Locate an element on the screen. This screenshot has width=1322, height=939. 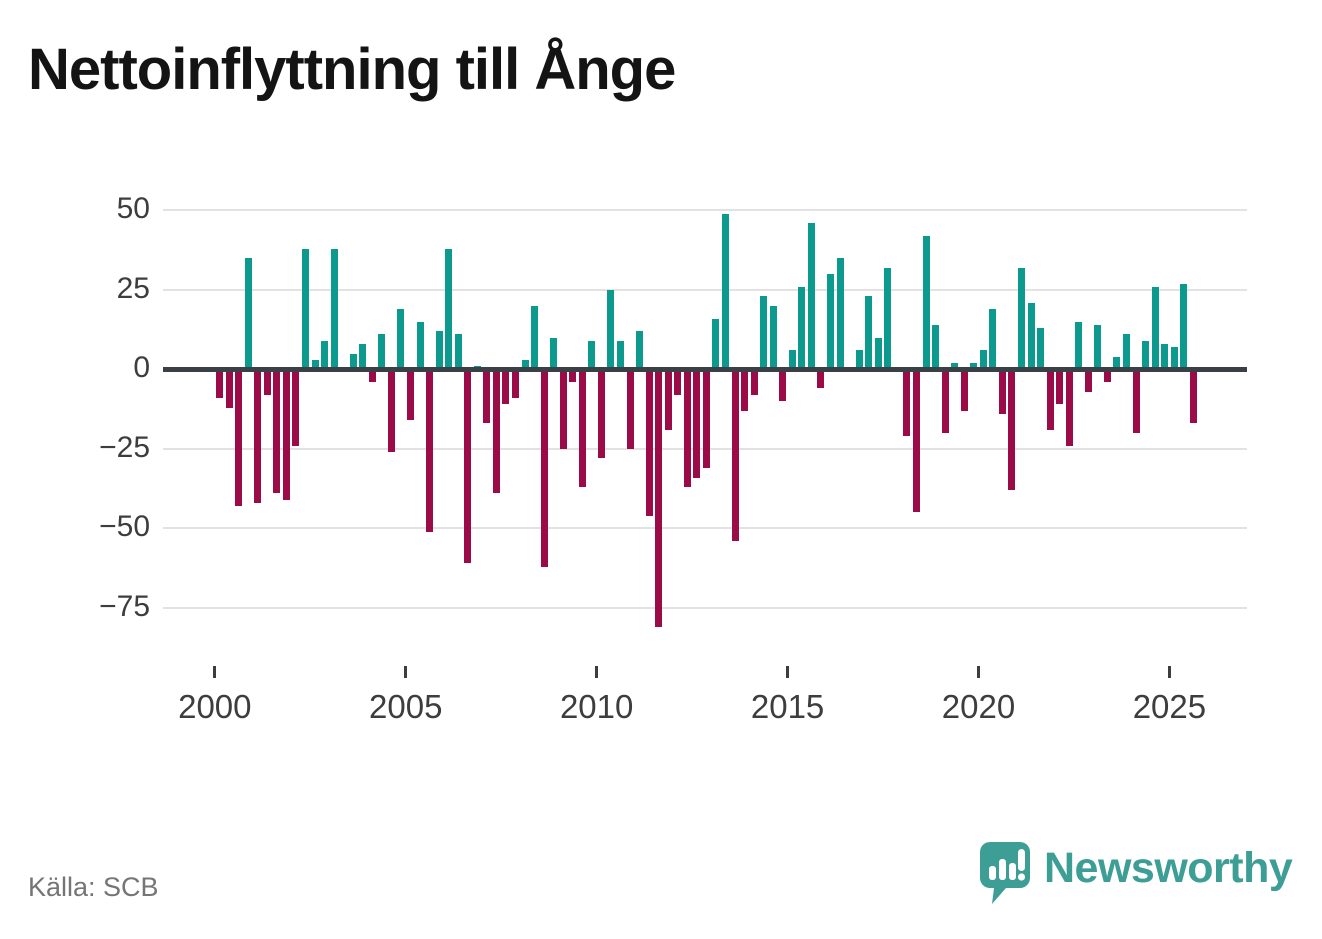
zero-axis-line is located at coordinates (705, 369).